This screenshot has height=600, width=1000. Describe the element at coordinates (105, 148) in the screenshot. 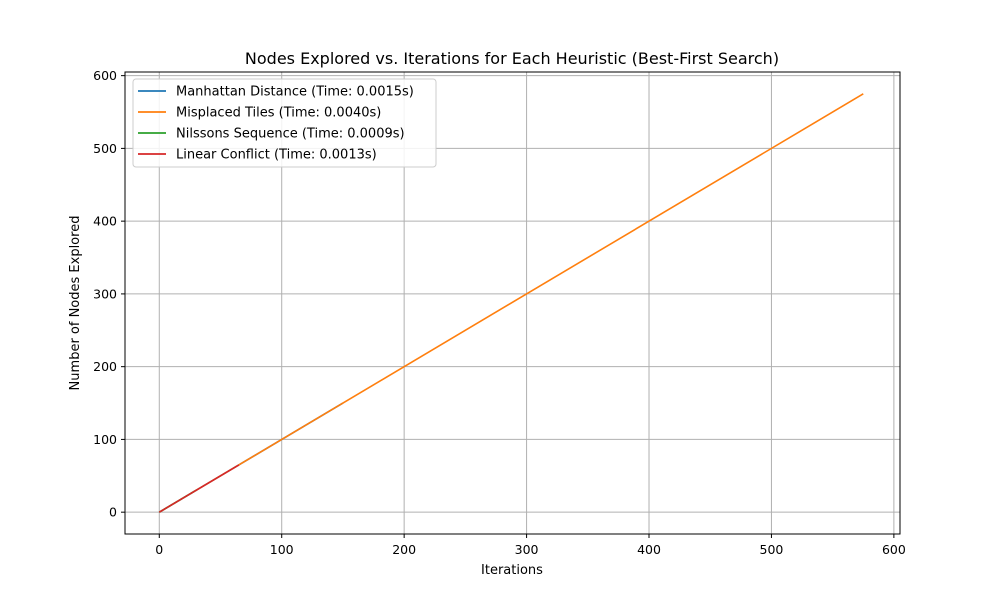

I see `y-tick-label: 500` at that location.